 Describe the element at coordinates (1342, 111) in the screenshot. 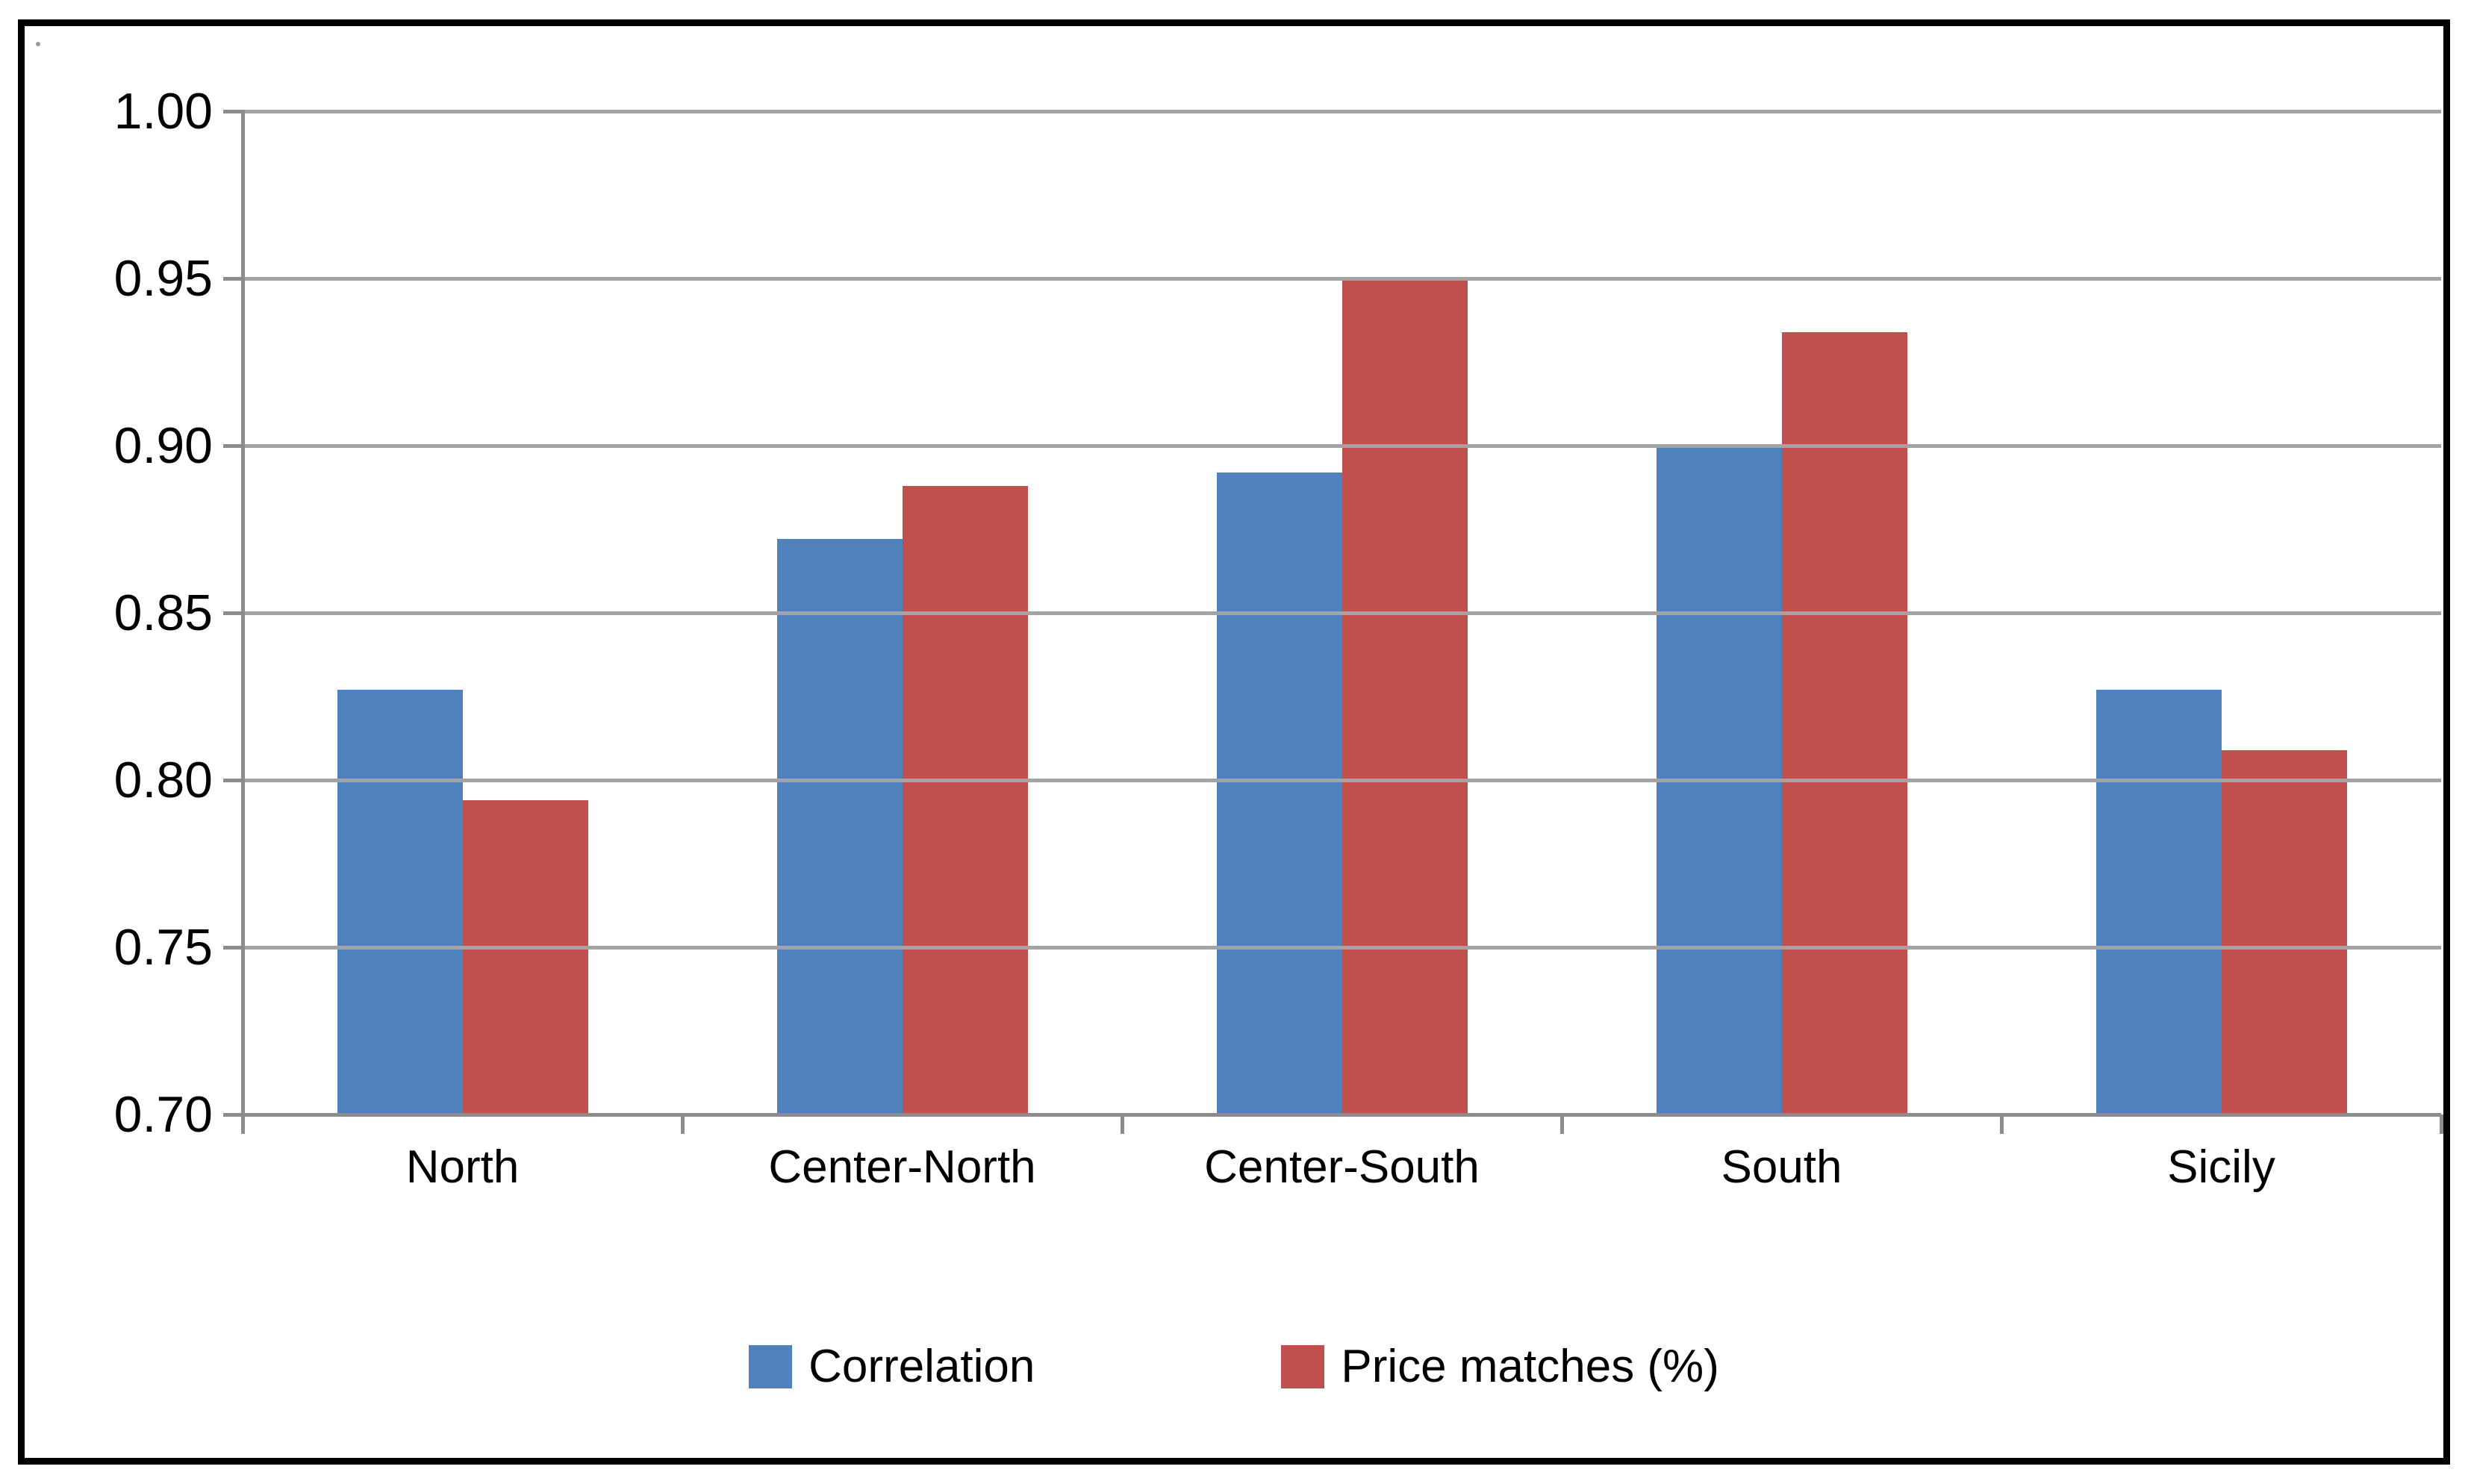

I see `gridline-1.00` at that location.